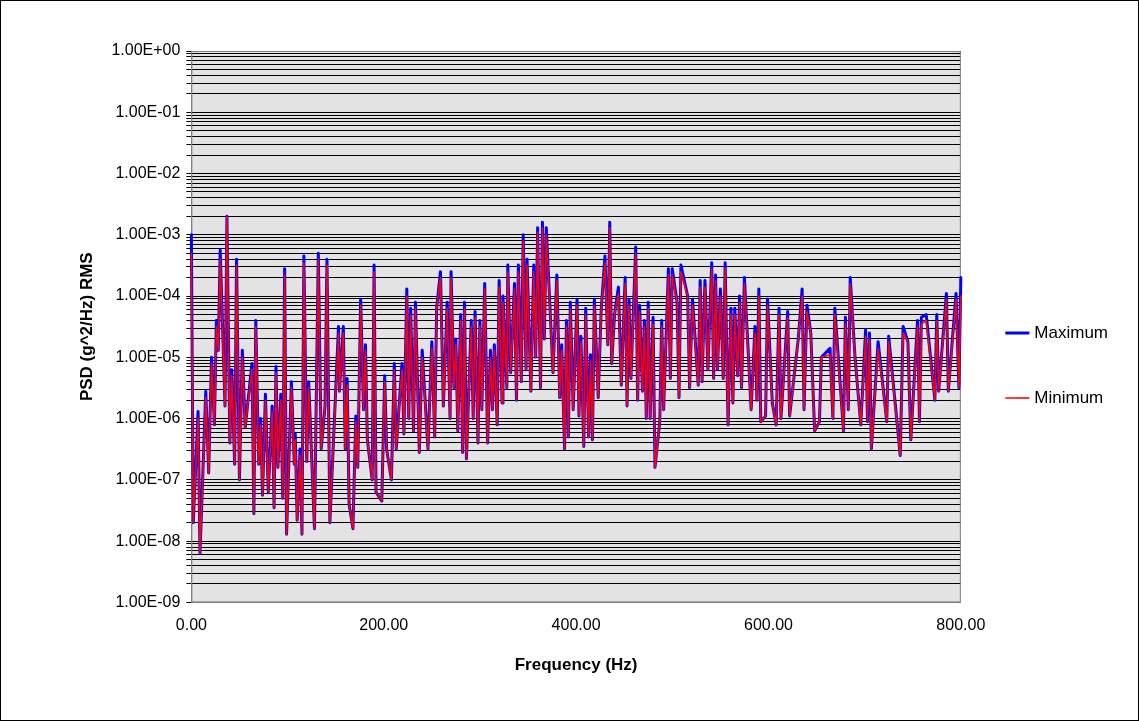 The width and height of the screenshot is (1139, 721). I want to click on legend-label: Minimum, so click(1069, 397).